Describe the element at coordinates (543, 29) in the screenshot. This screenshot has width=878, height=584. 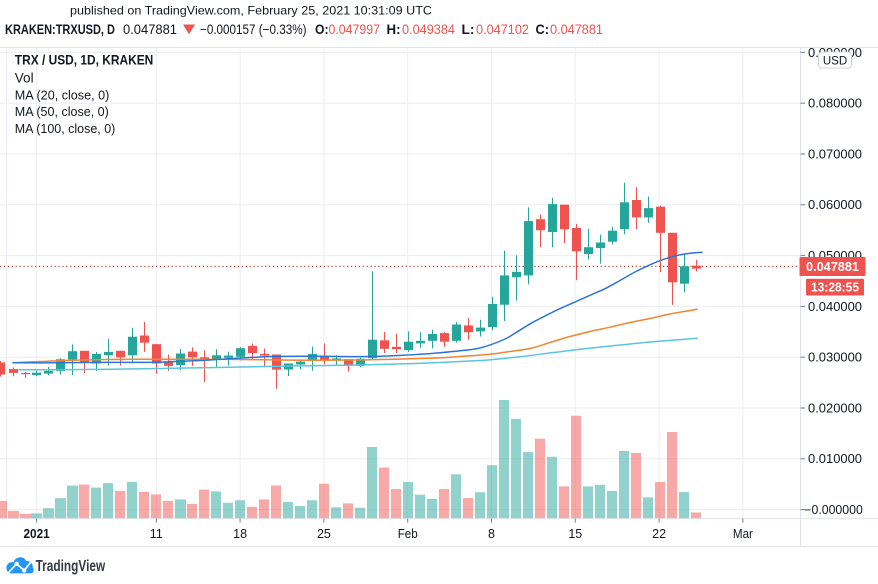
I see `svg-text: C:` at that location.